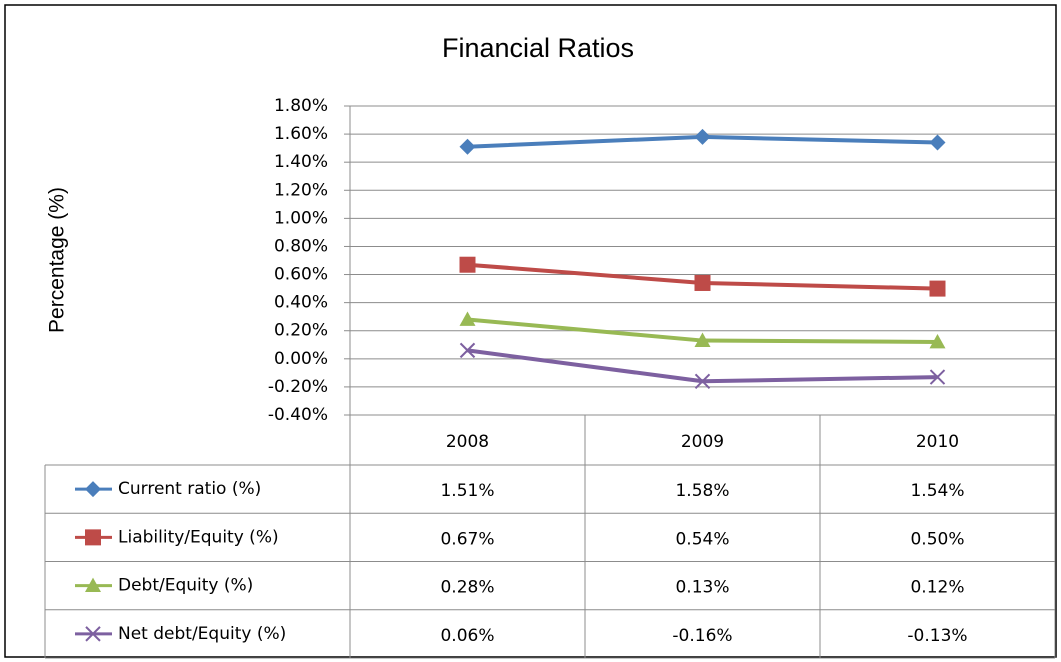  What do you see at coordinates (301, 246) in the screenshot?
I see `y-tick-label: 0.80%` at bounding box center [301, 246].